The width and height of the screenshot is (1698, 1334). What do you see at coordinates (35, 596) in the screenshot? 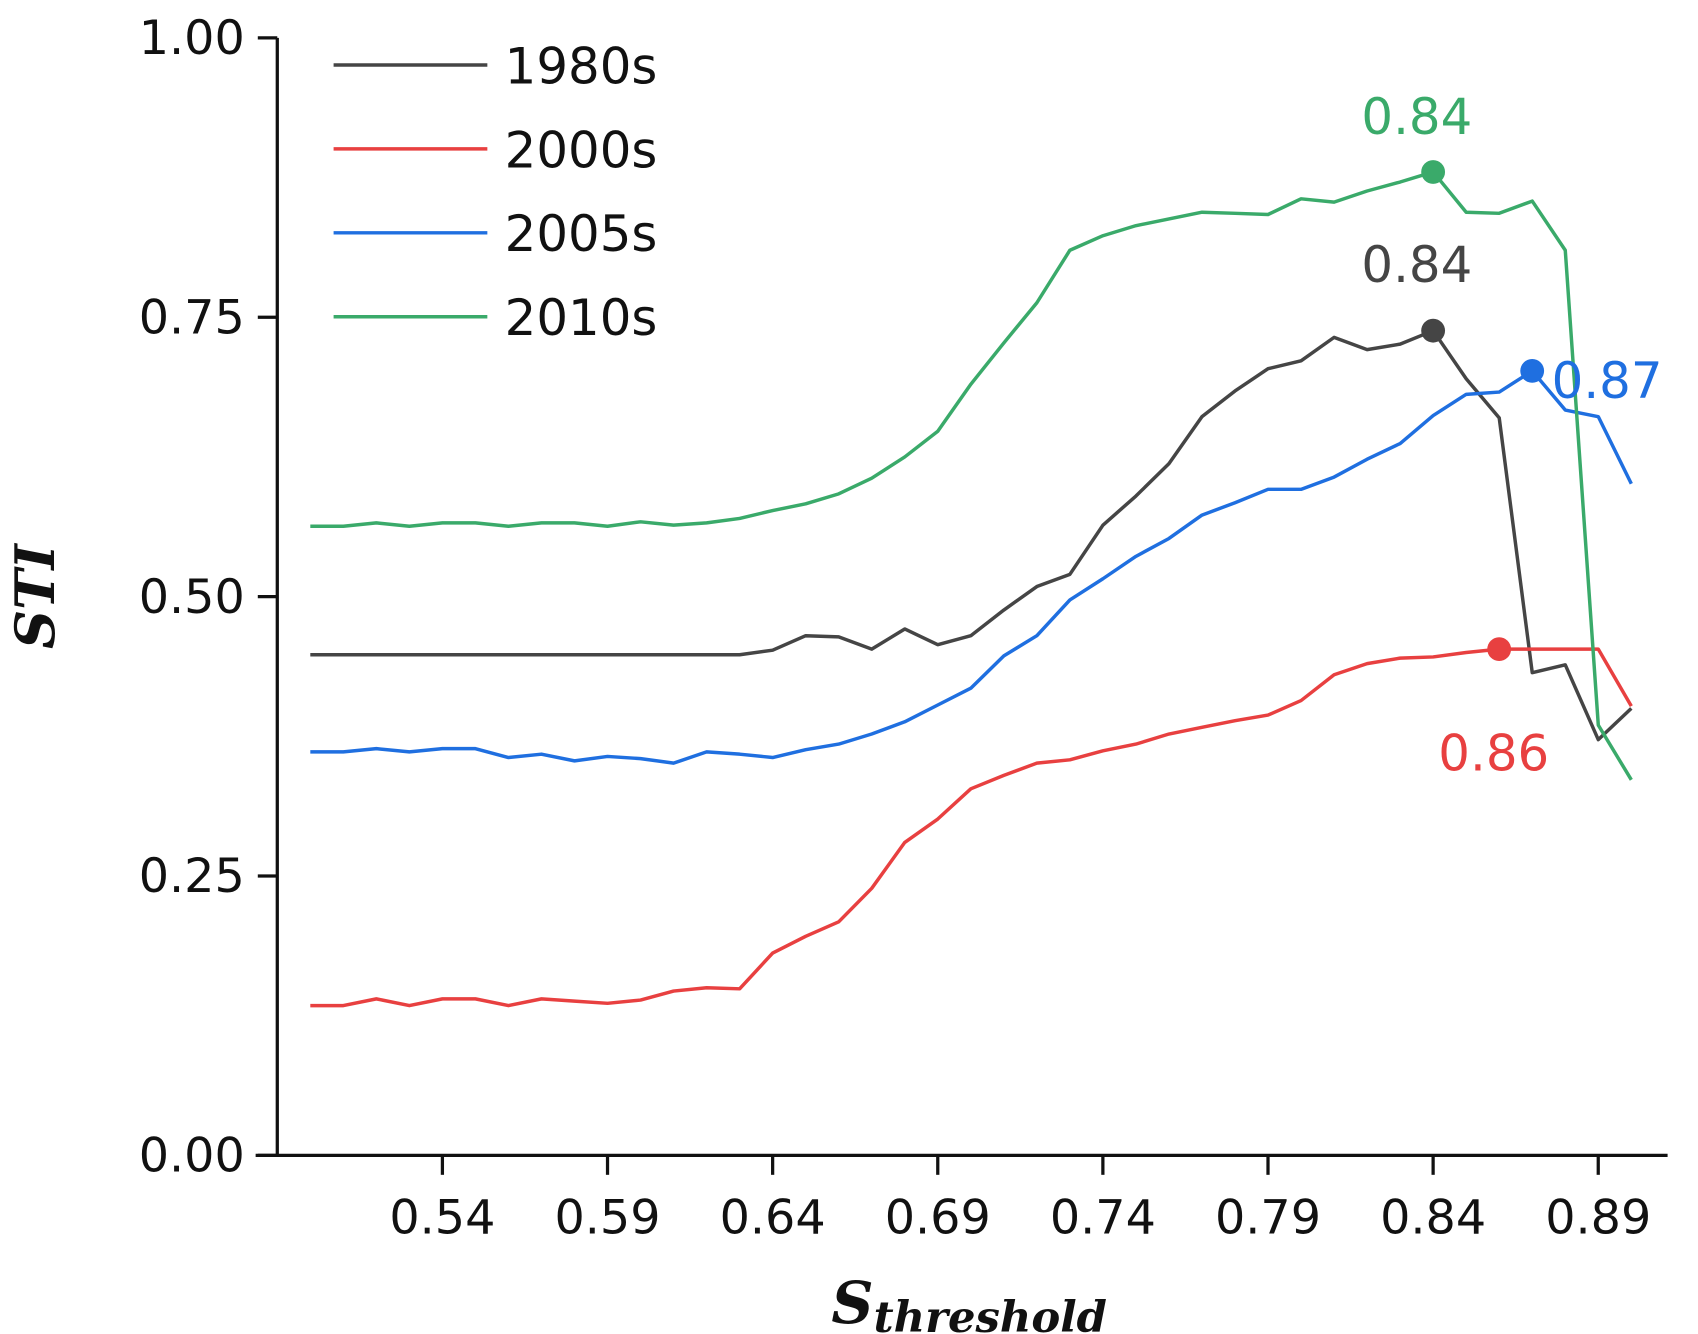
I see `y-axis-title: STI` at bounding box center [35, 596].